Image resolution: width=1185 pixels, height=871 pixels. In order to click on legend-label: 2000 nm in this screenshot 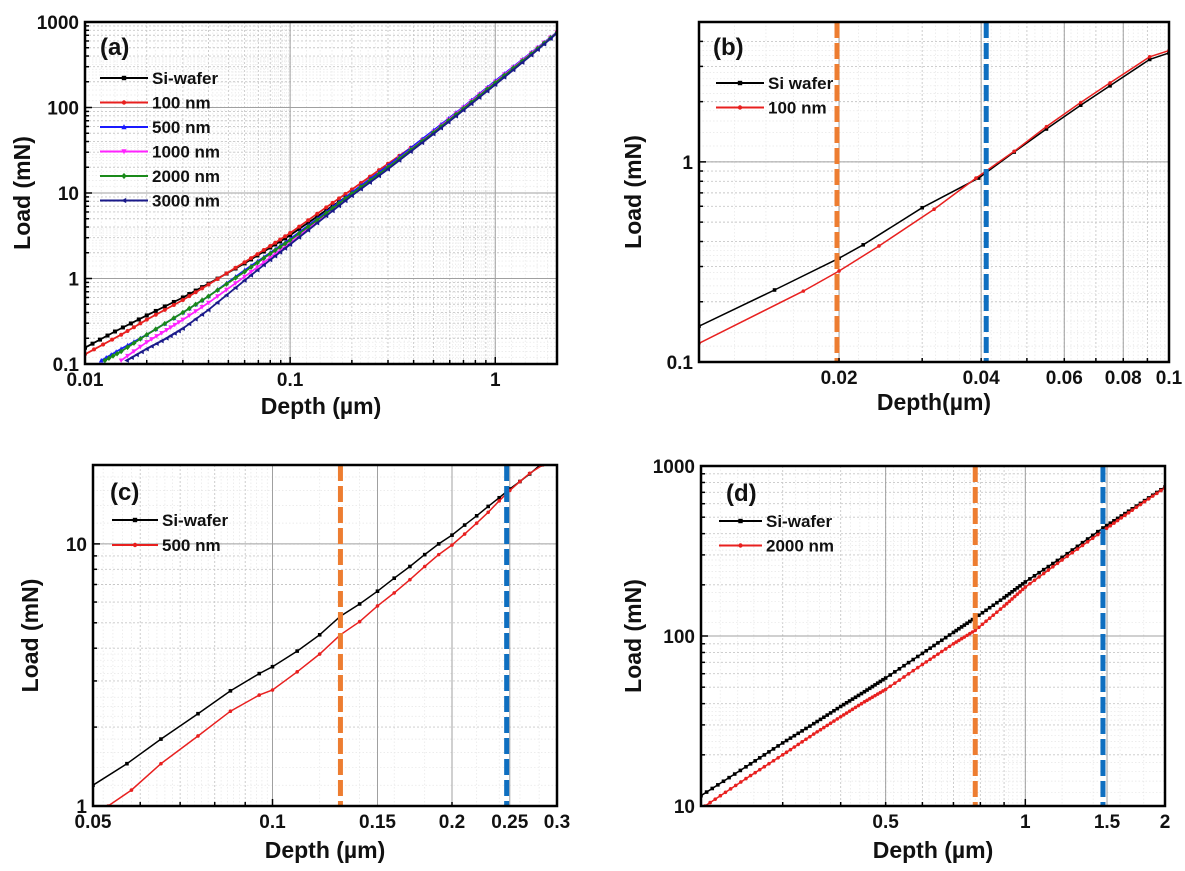, I will do `click(800, 546)`.